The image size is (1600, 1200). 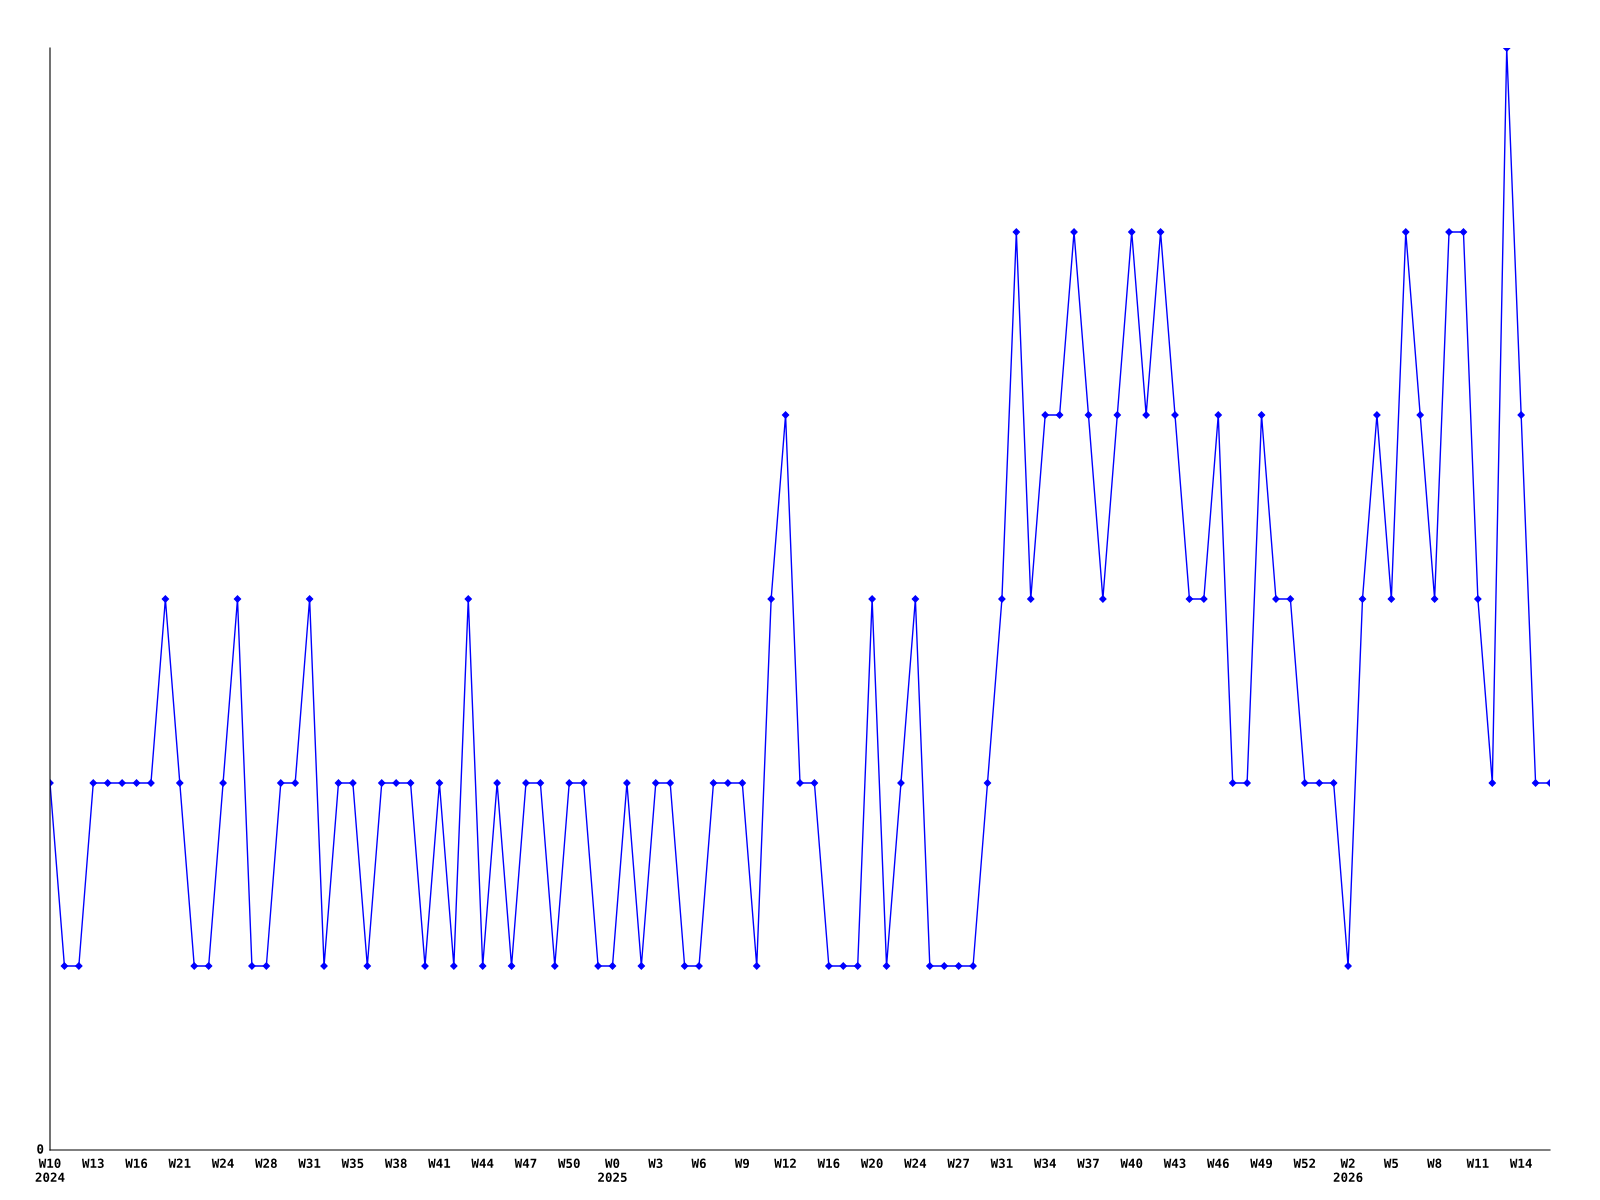 I want to click on x-tick-label: W46, so click(x=1217, y=1163).